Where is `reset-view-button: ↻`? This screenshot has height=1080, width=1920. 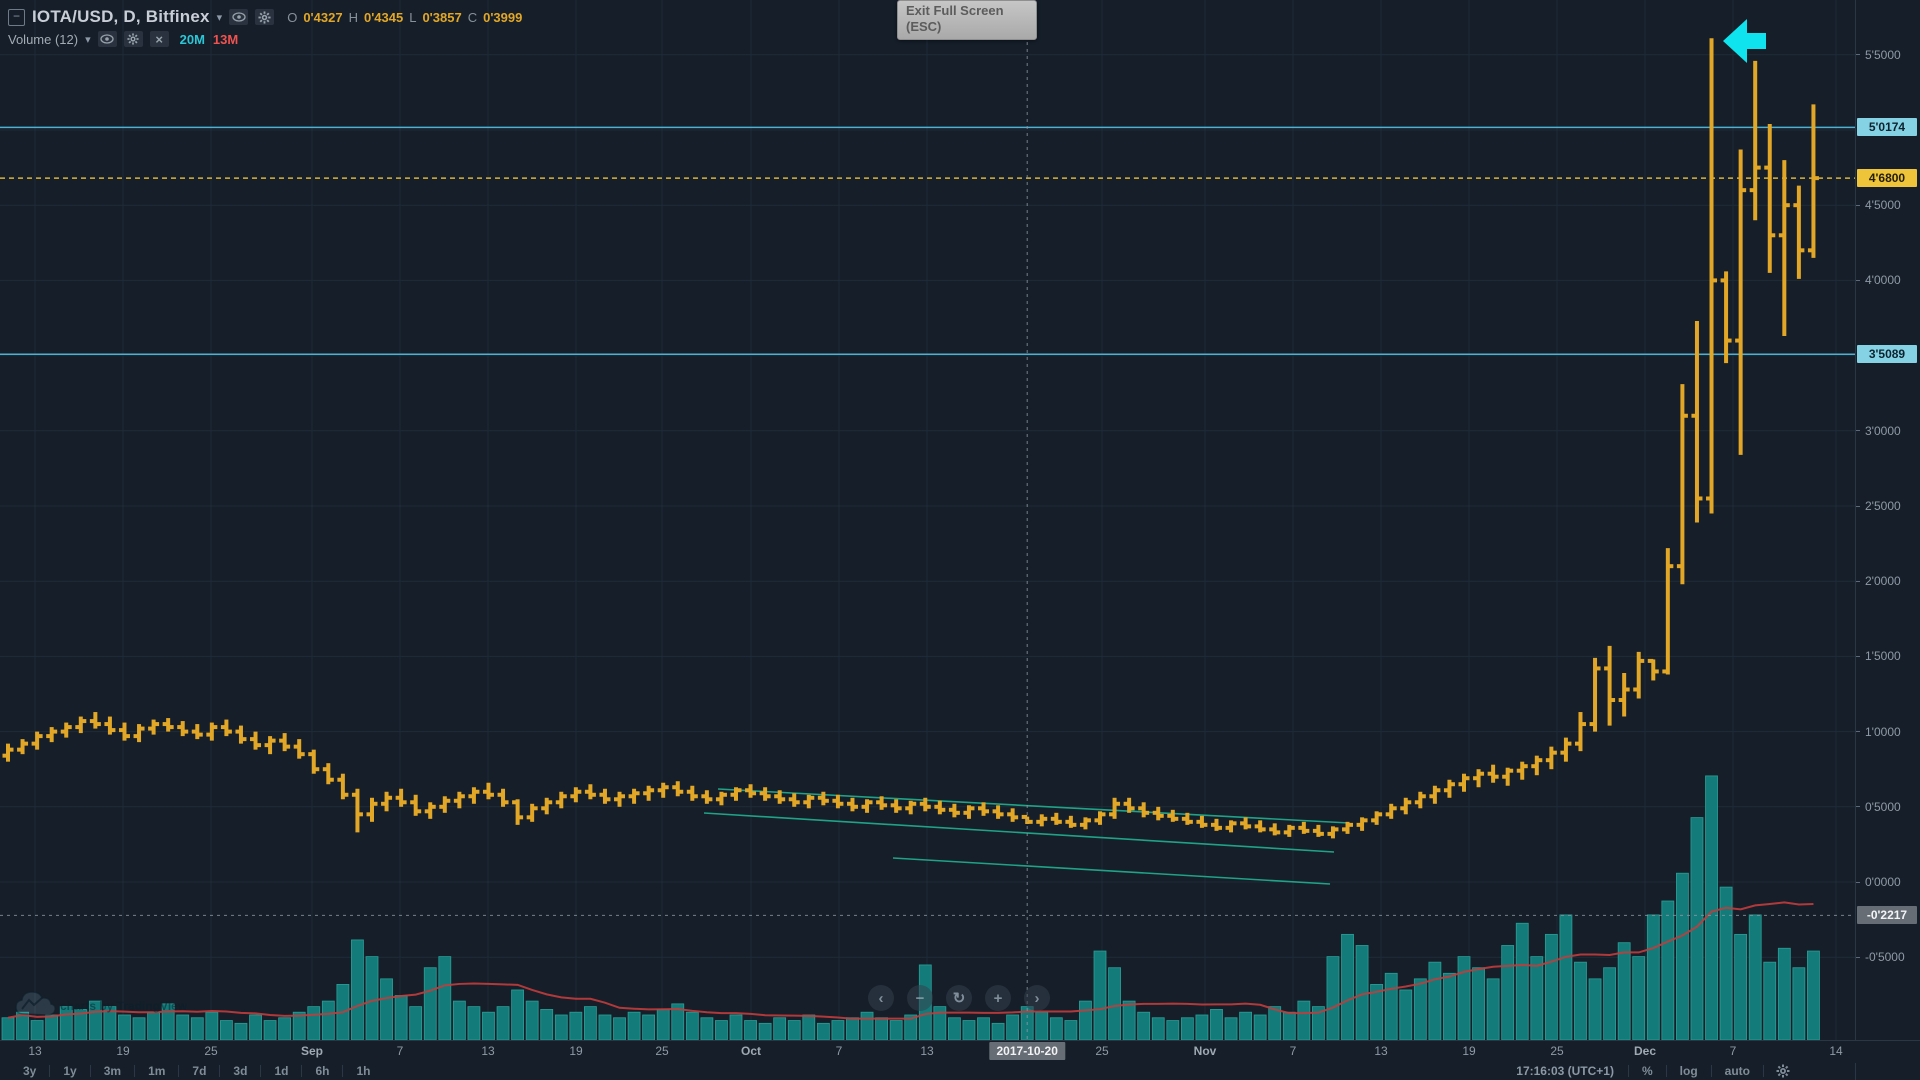
reset-view-button: ↻ is located at coordinates (959, 998).